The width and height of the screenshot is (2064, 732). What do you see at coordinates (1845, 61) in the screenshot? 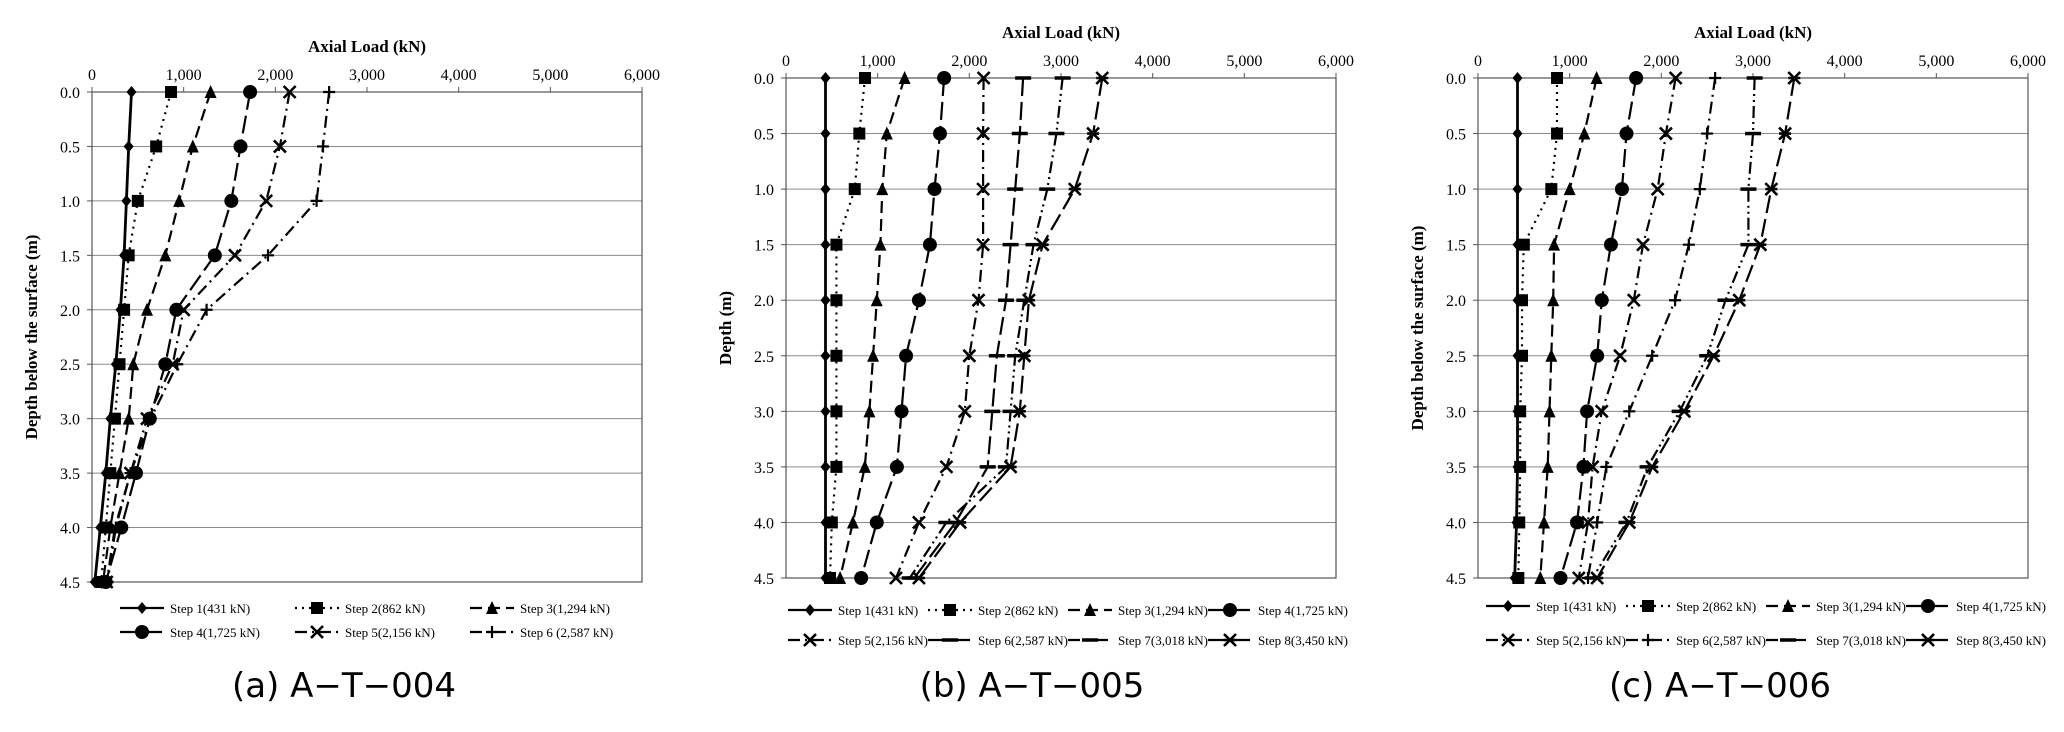
I see `x-tick-label: 4,000` at bounding box center [1845, 61].